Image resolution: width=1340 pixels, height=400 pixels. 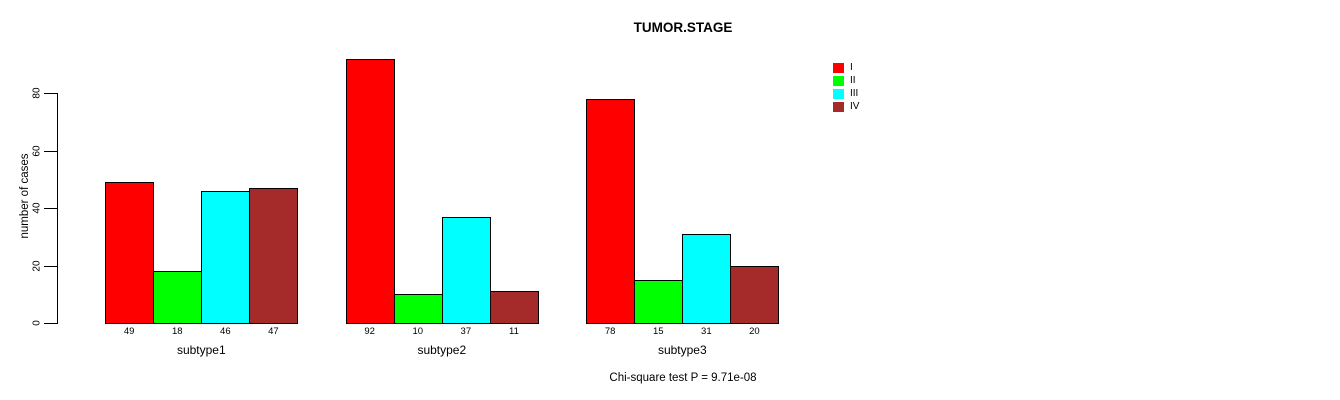 I want to click on y-axis-line, so click(x=57, y=208).